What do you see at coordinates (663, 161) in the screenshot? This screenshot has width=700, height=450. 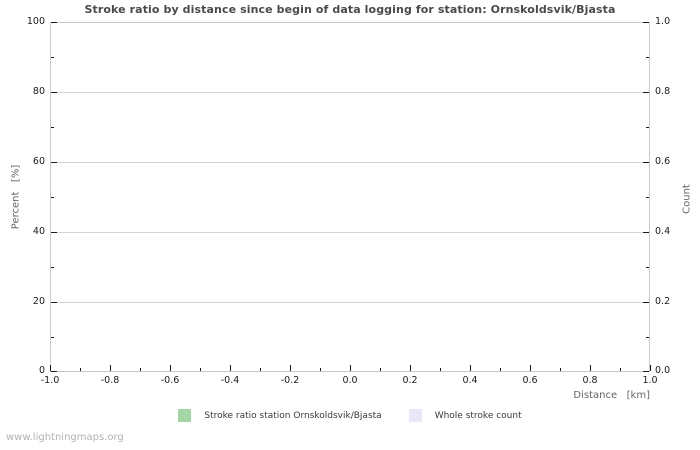 I see `y-tick-label-right: 0.6` at bounding box center [663, 161].